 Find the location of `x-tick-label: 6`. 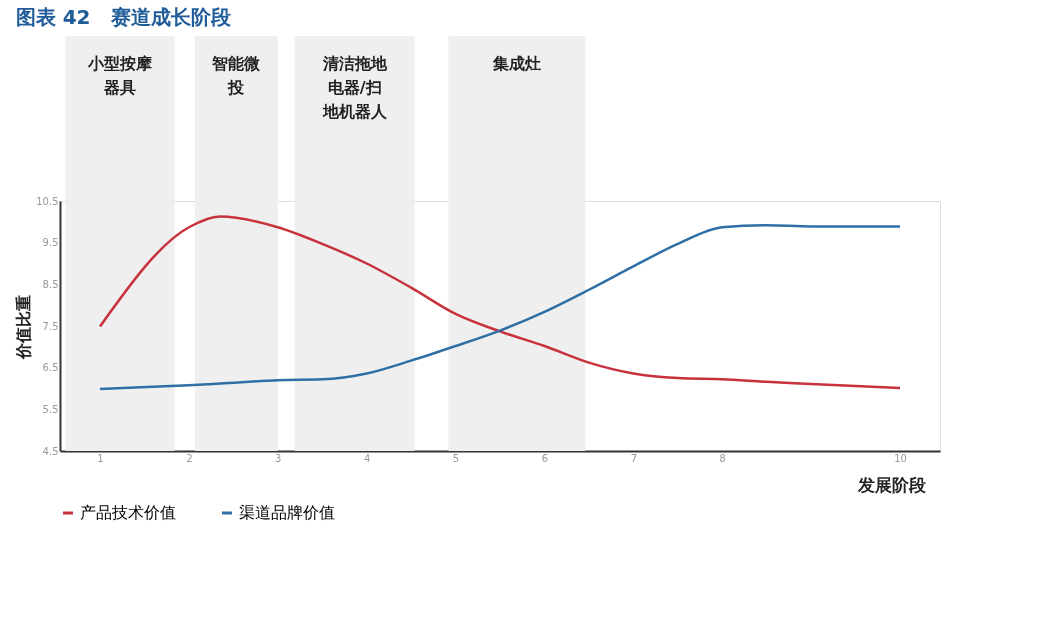

x-tick-label: 6 is located at coordinates (545, 458).